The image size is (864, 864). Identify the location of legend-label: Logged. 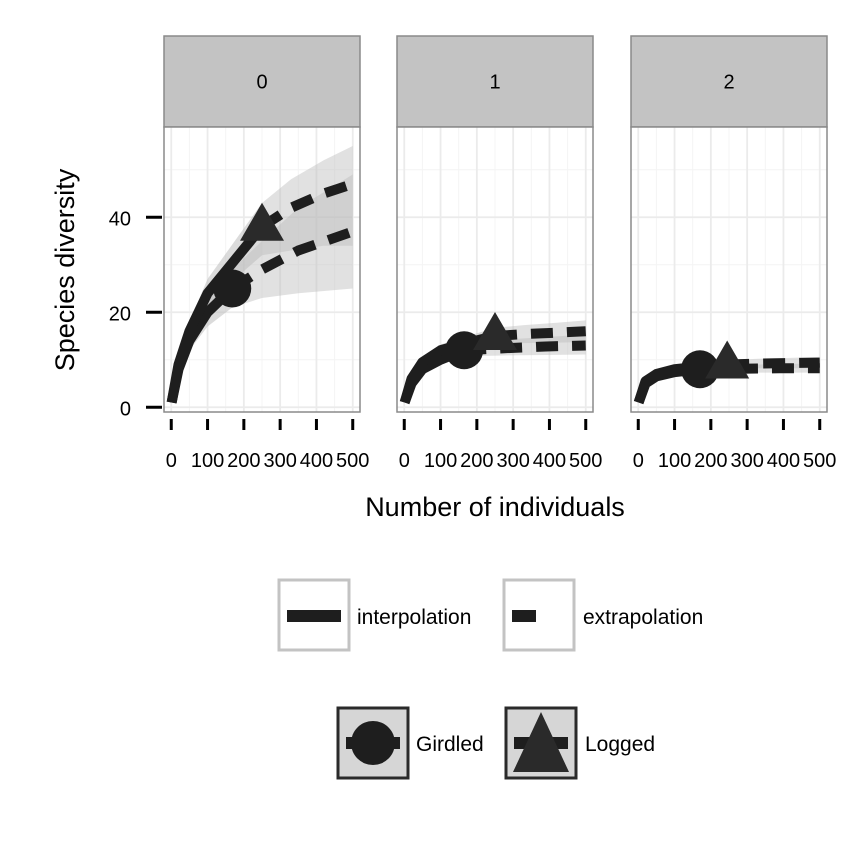
(620, 744).